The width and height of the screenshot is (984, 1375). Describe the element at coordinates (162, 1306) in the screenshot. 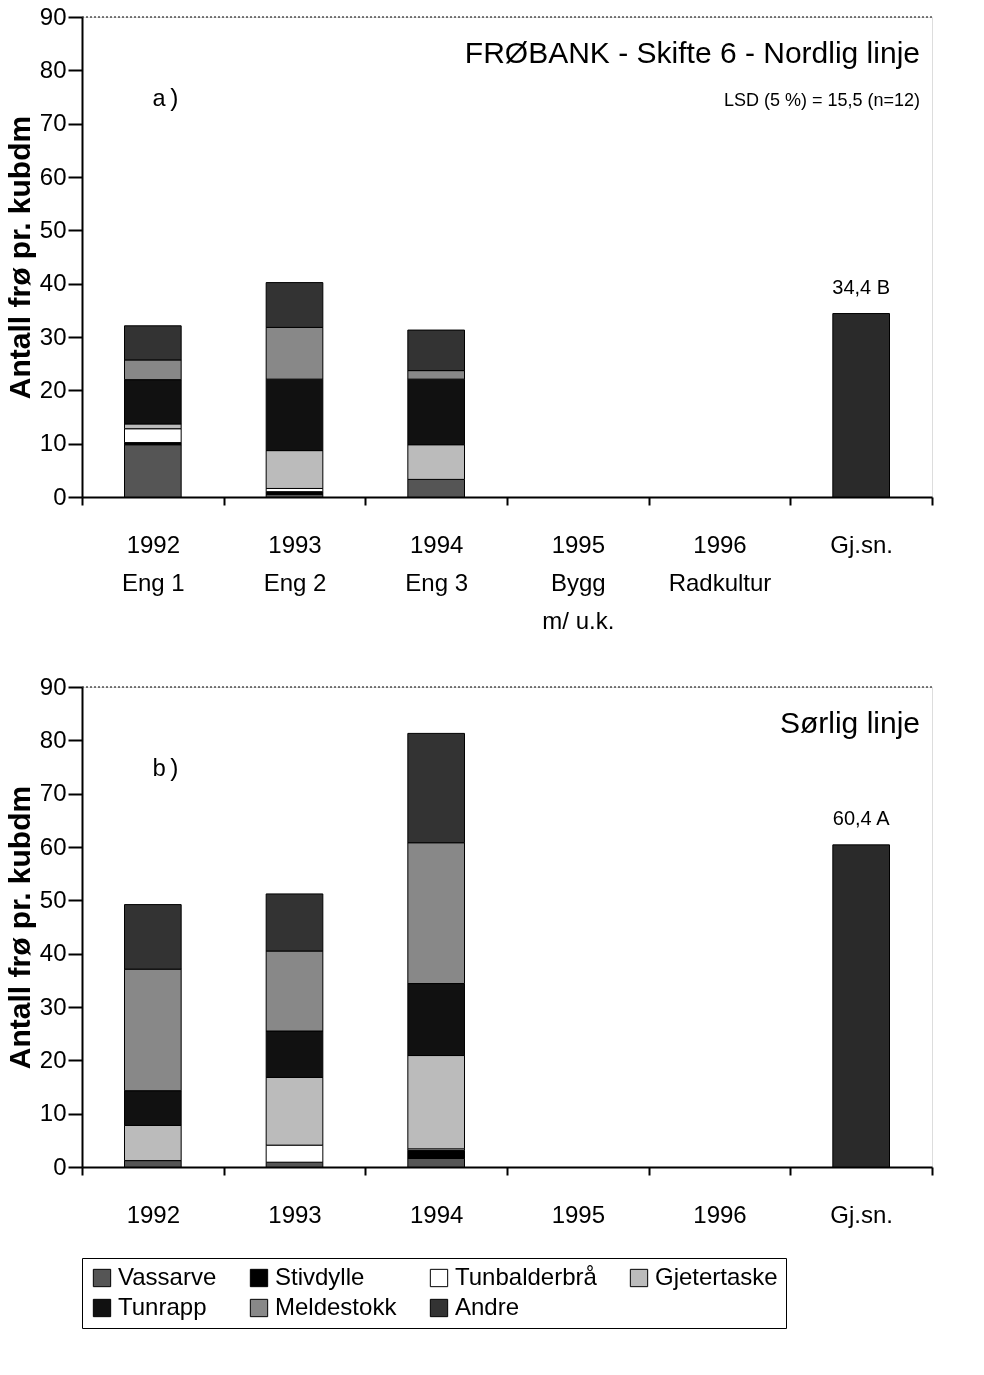

I see `legend-label: Tunrapp` at that location.